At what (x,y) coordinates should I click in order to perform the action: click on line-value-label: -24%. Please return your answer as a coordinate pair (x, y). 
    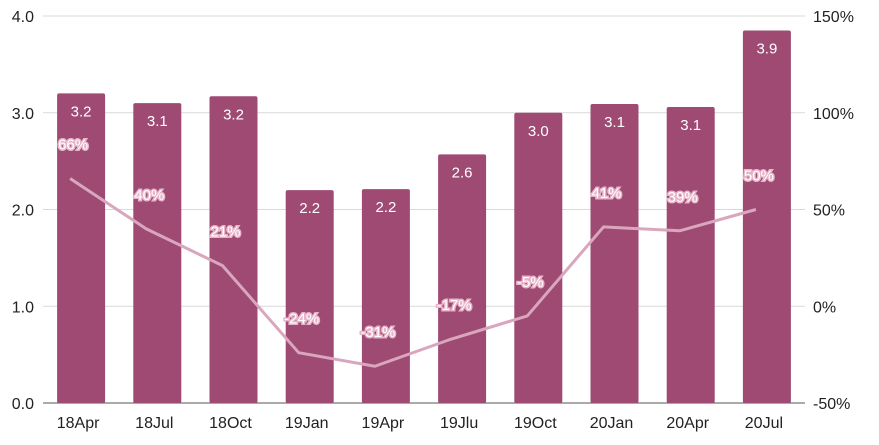
    Looking at the image, I should click on (301, 319).